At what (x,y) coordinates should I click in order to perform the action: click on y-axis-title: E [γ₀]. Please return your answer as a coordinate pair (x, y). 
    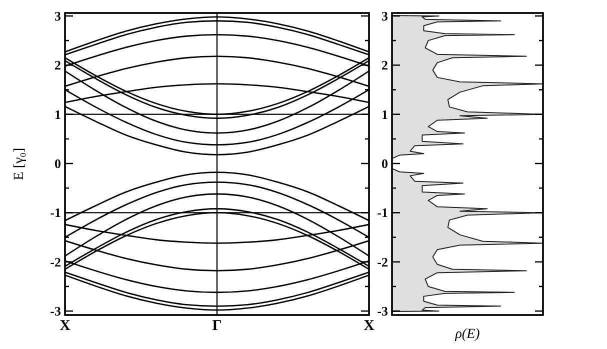
    Looking at the image, I should click on (19, 164).